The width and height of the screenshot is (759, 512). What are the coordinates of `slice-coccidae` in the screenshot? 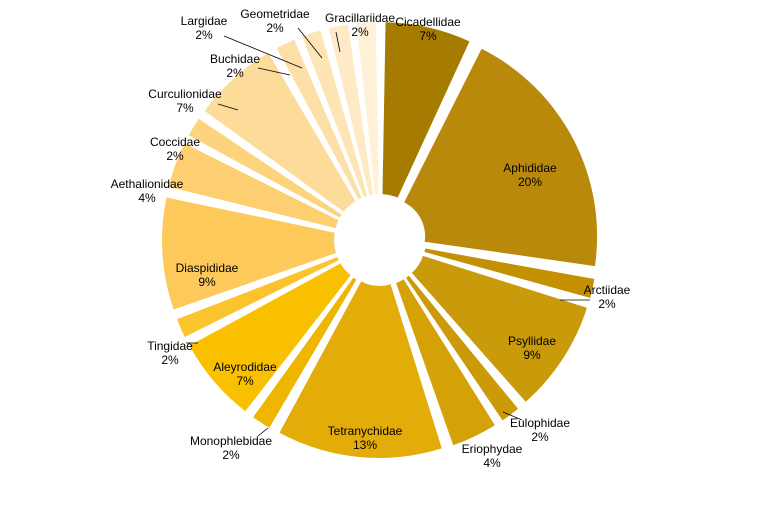 It's located at (265, 168).